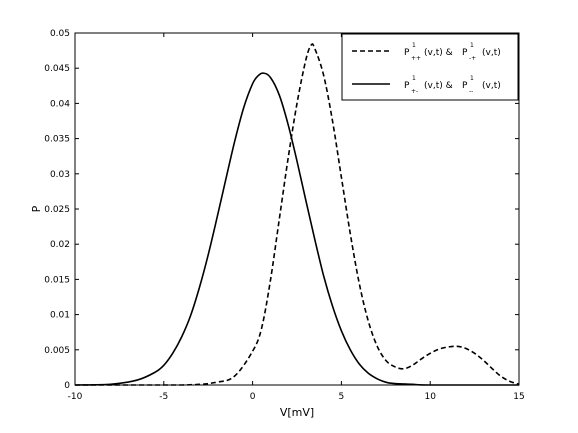  Describe the element at coordinates (297, 412) in the screenshot. I see `x-axis-title: V[mV]` at that location.